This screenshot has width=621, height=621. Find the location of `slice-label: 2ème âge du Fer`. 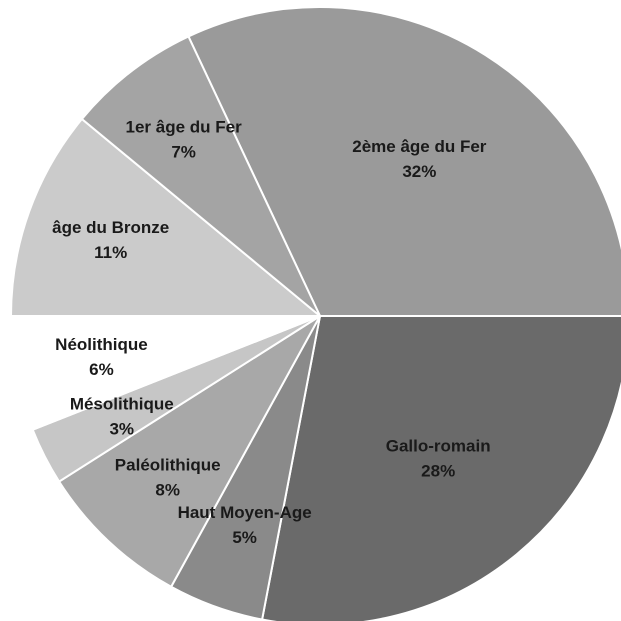

slice-label: 2ème âge du Fer is located at coordinates (419, 146).